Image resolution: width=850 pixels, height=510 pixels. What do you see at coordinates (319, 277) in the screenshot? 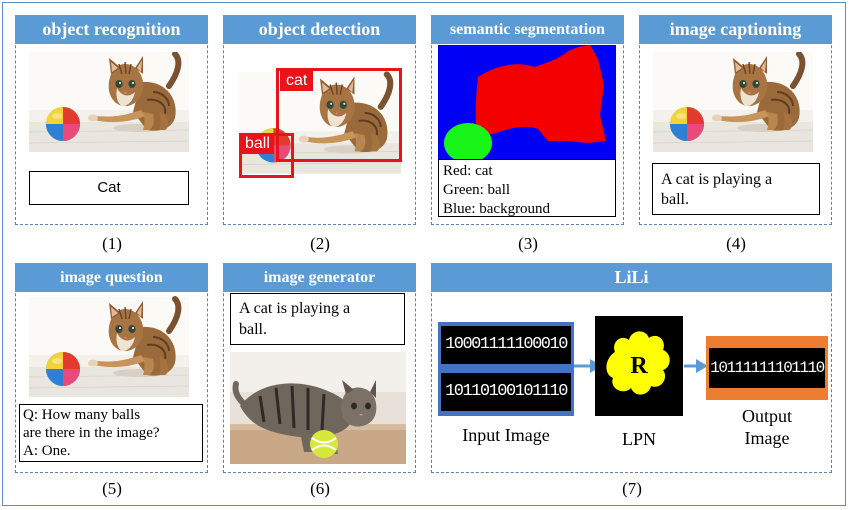
I see `panel-title: image generator` at bounding box center [319, 277].